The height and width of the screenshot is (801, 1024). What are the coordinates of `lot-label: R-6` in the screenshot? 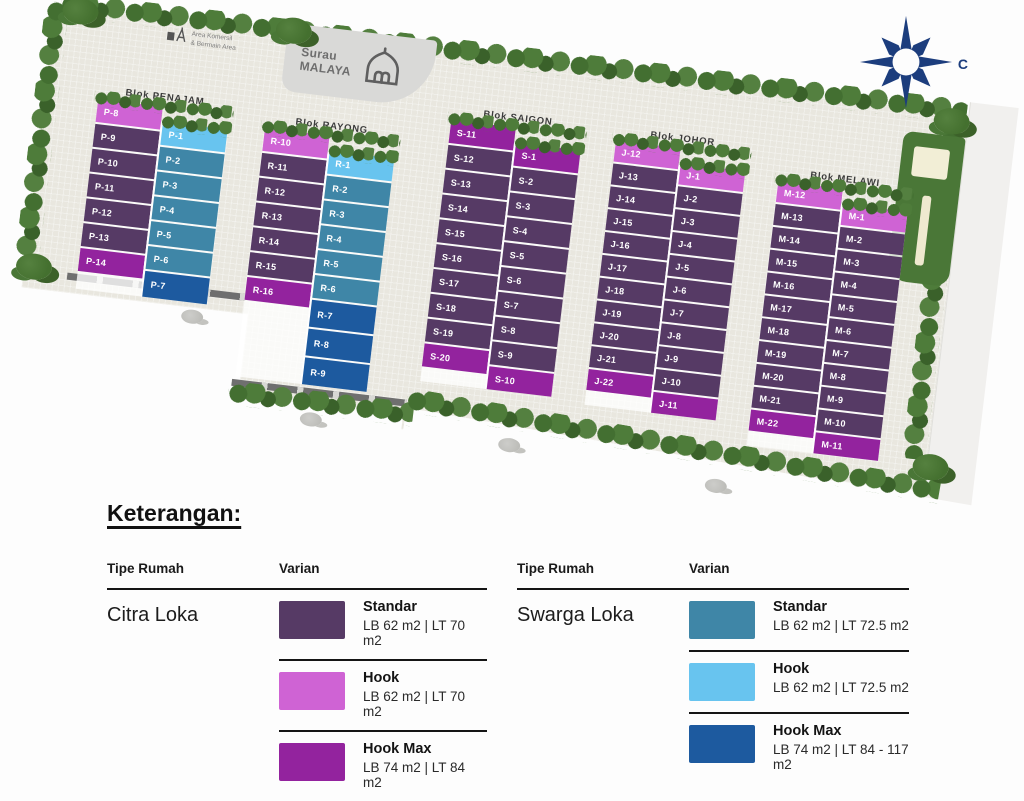 It's located at (328, 288).